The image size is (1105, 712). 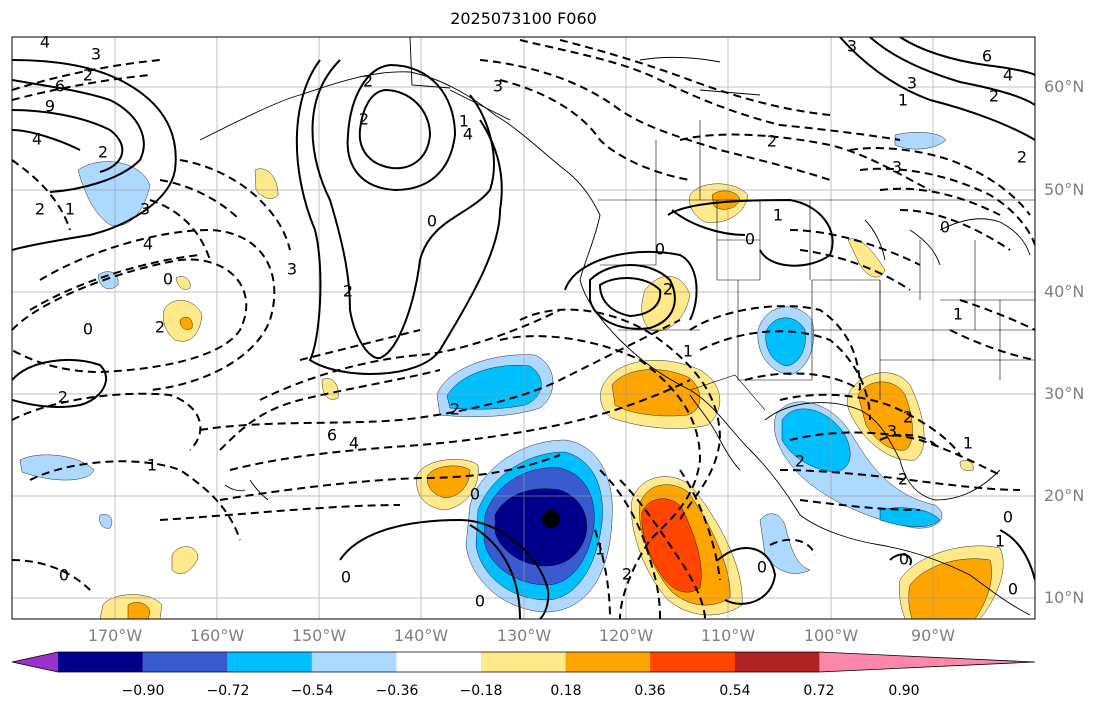 What do you see at coordinates (421, 635) in the screenshot?
I see `lon-label: 140°W` at bounding box center [421, 635].